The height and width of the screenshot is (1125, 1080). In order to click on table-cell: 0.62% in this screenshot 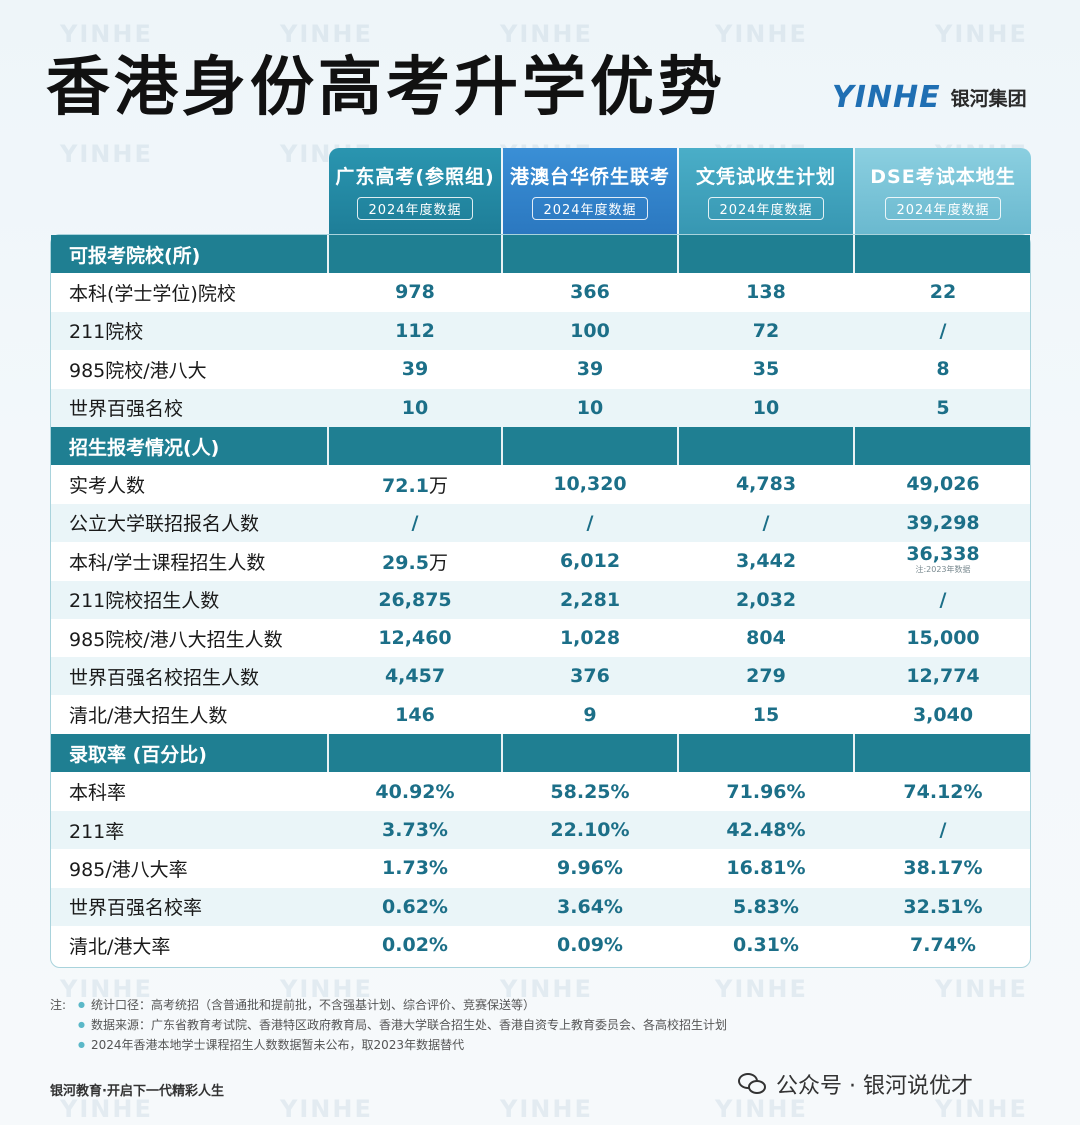, I will do `click(415, 907)`.